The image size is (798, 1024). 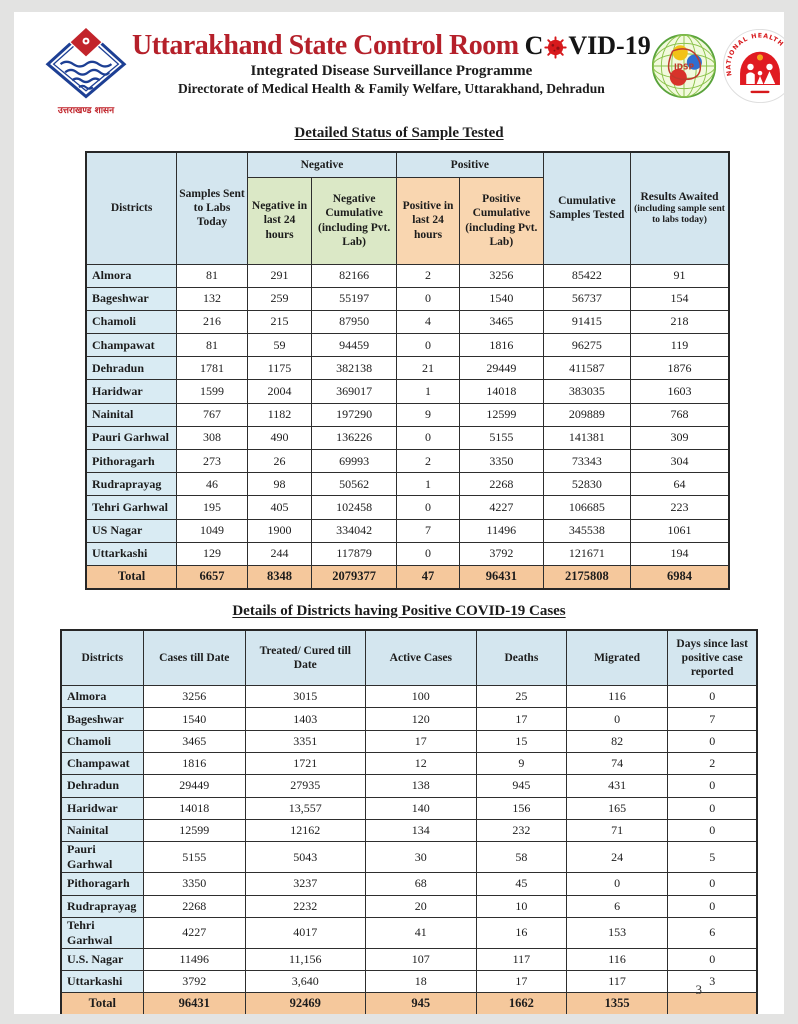 I want to click on value-cell: 215, so click(x=279, y=322).